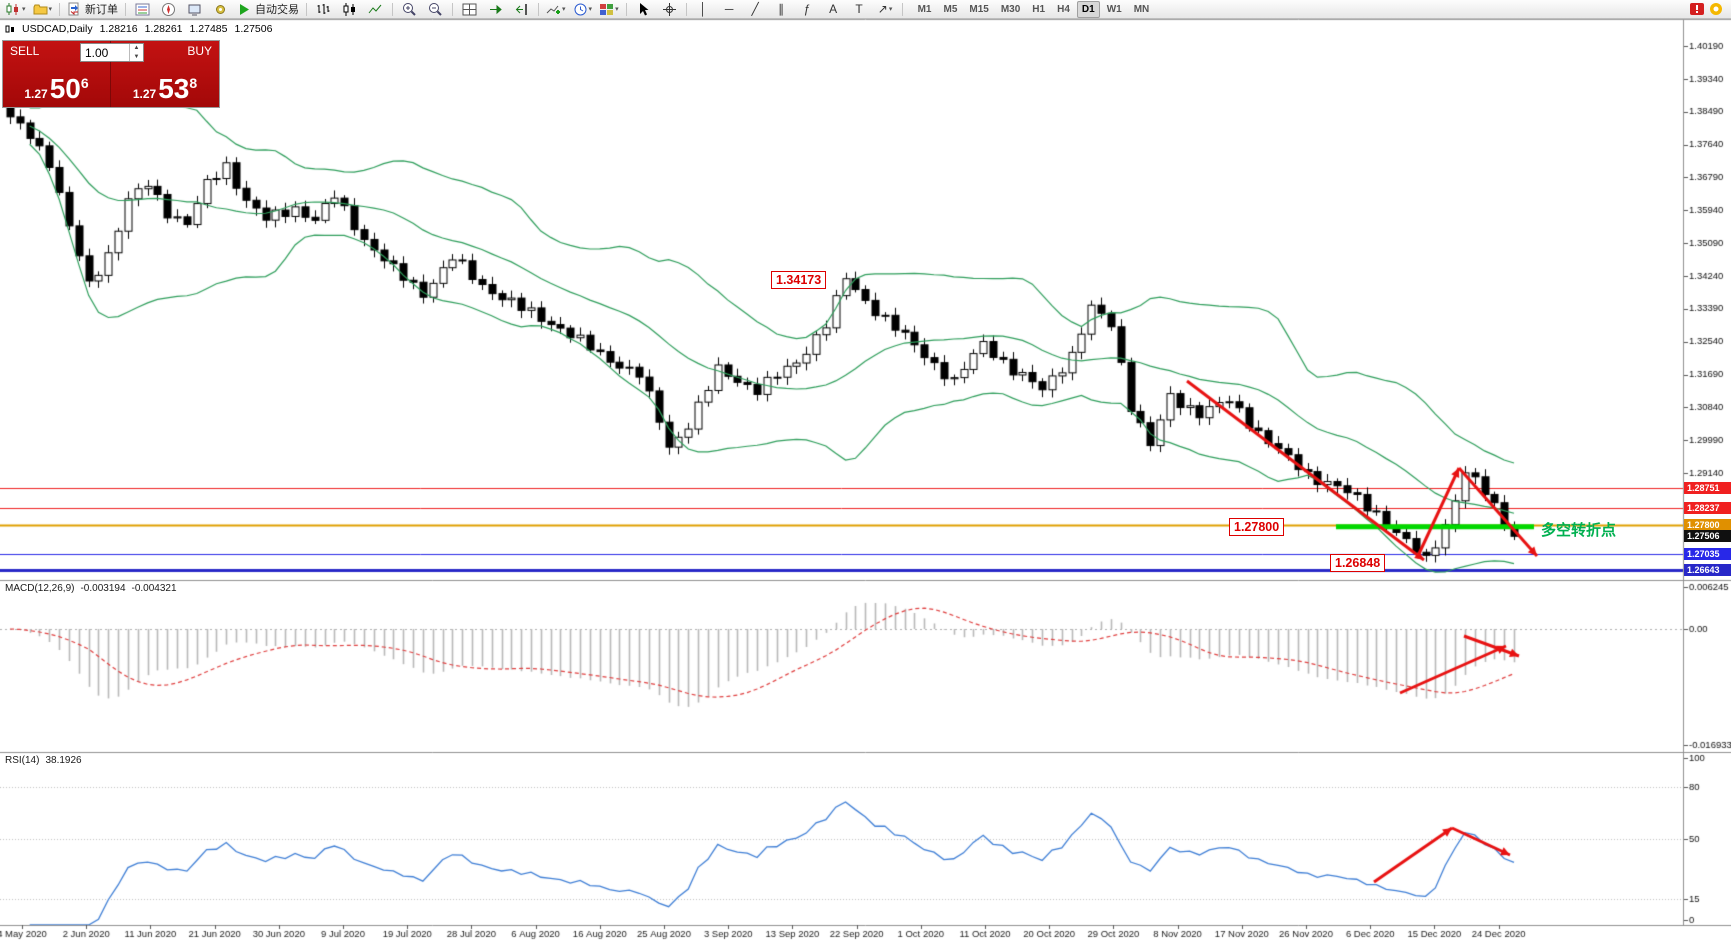  Describe the element at coordinates (105, 52) in the screenshot. I see `volume-input` at that location.